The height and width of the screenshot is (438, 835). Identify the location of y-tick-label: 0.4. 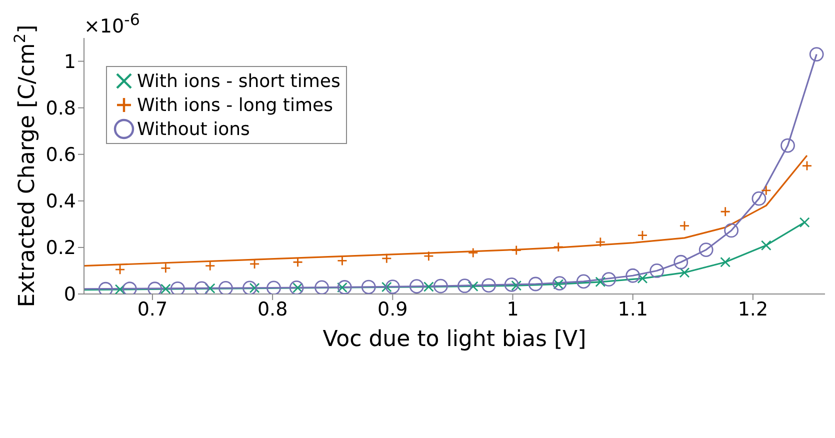
(61, 201).